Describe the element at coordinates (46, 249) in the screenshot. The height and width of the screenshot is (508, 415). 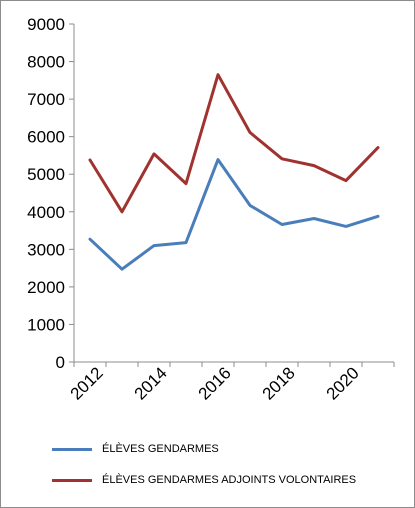
I see `y-tick-label: 3000` at that location.